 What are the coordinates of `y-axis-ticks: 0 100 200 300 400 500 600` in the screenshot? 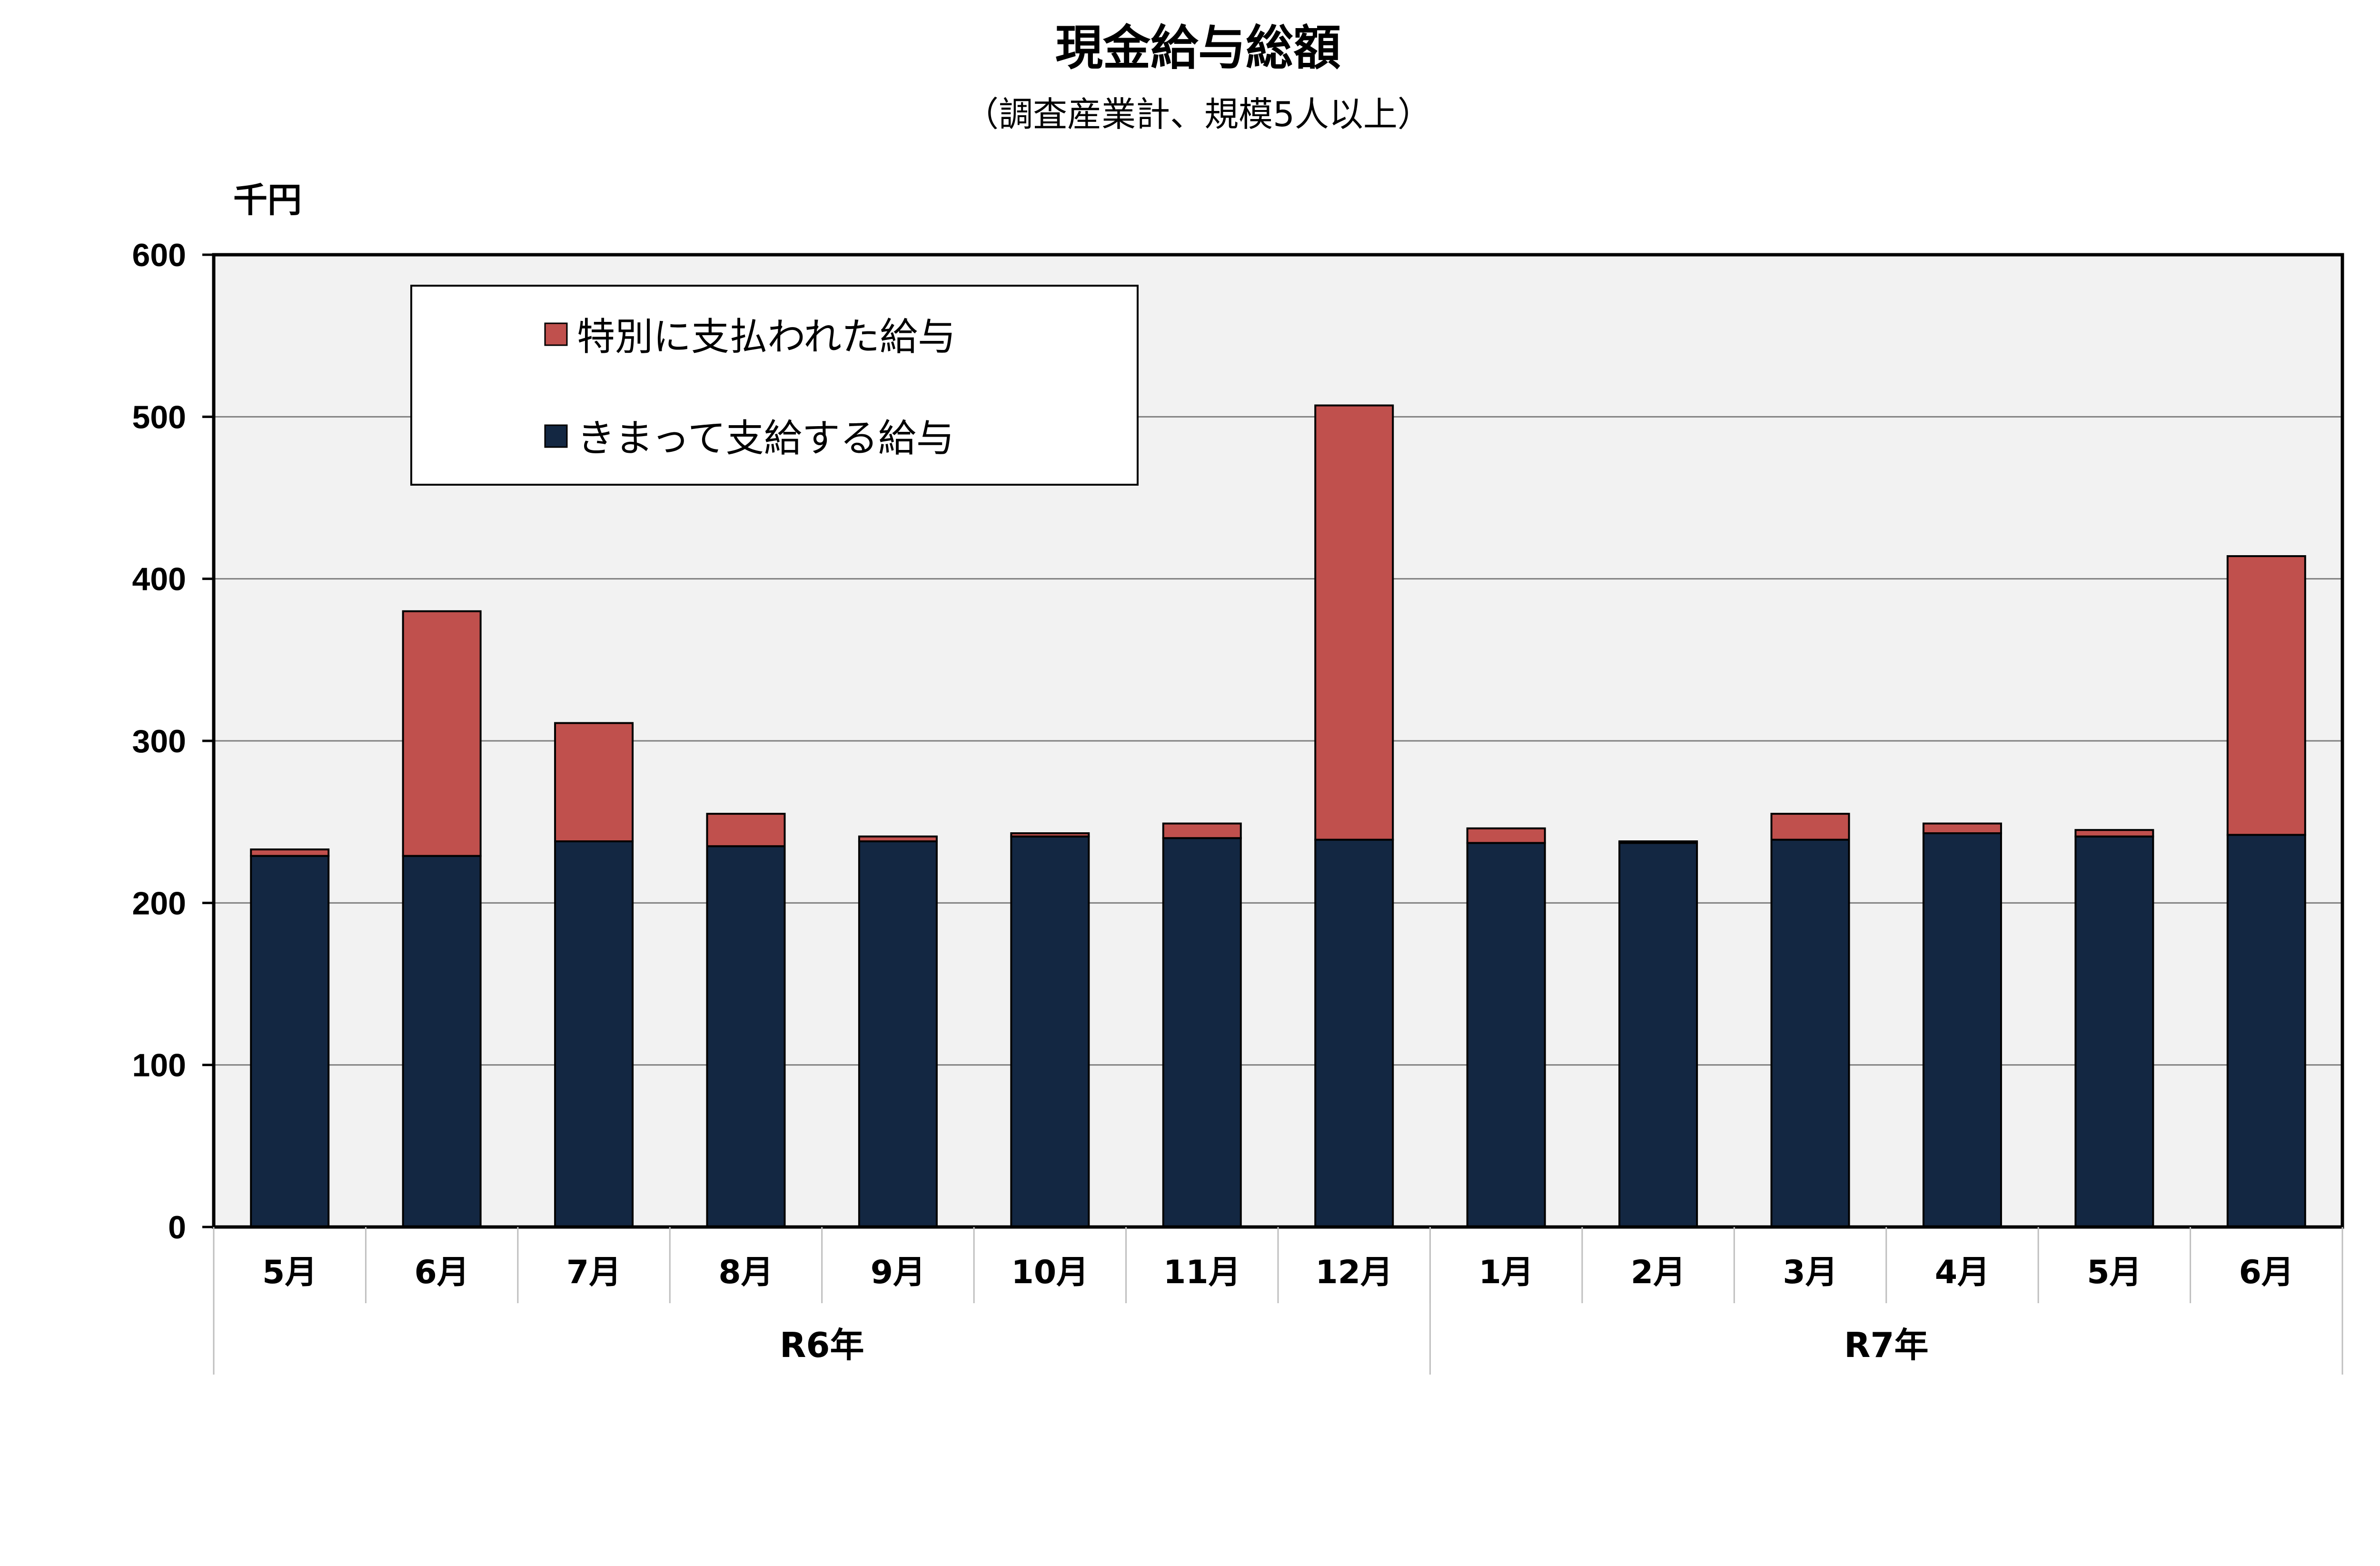 It's located at (173, 741).